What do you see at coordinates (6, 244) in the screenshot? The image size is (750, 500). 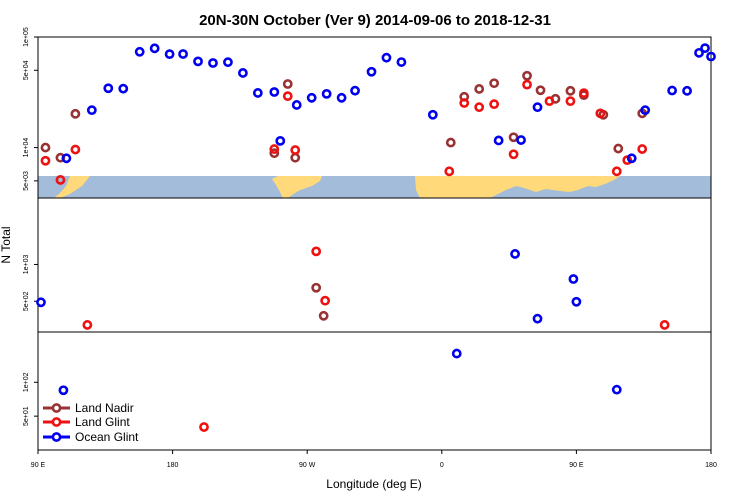 I see `y-axis-label: N Total` at bounding box center [6, 244].